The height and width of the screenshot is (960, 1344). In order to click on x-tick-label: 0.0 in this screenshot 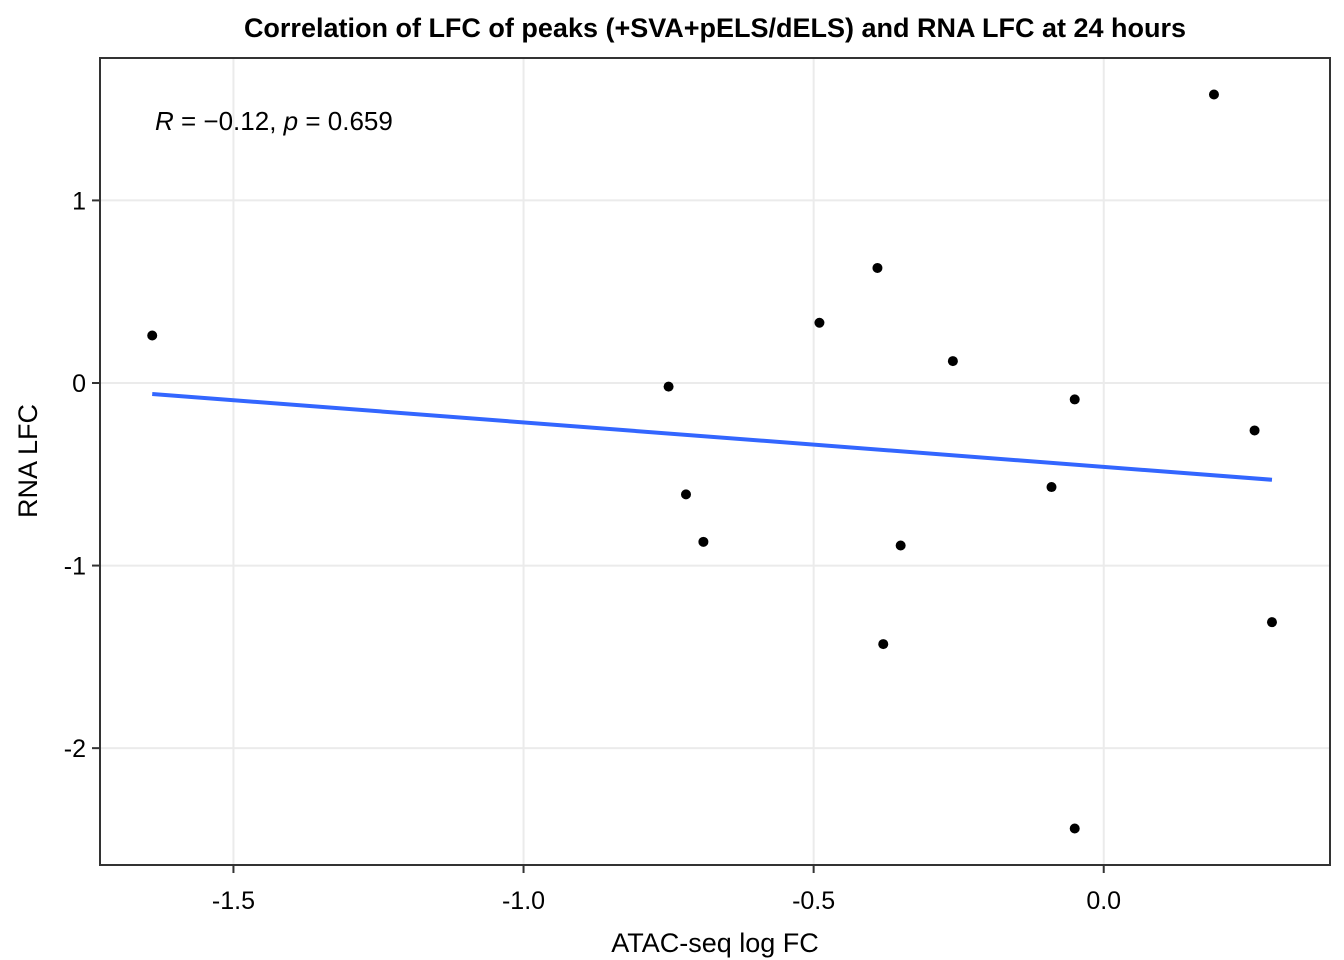, I will do `click(1103, 901)`.